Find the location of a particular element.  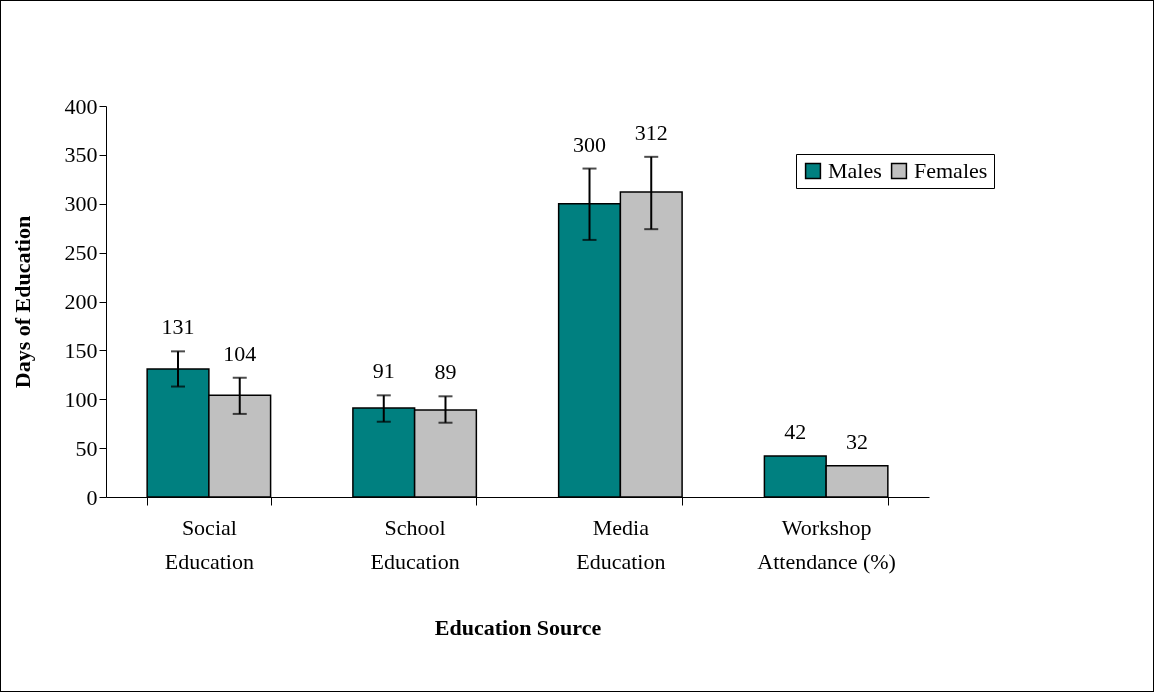

y-tick-label: 300 is located at coordinates (81, 204).